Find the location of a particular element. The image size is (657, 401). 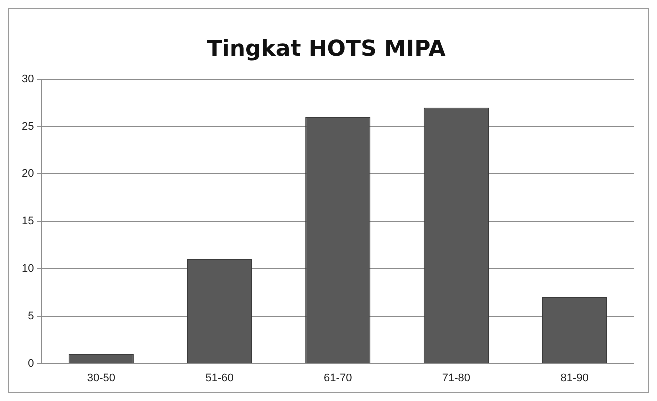

y-tick-label: 10 is located at coordinates (28, 269).